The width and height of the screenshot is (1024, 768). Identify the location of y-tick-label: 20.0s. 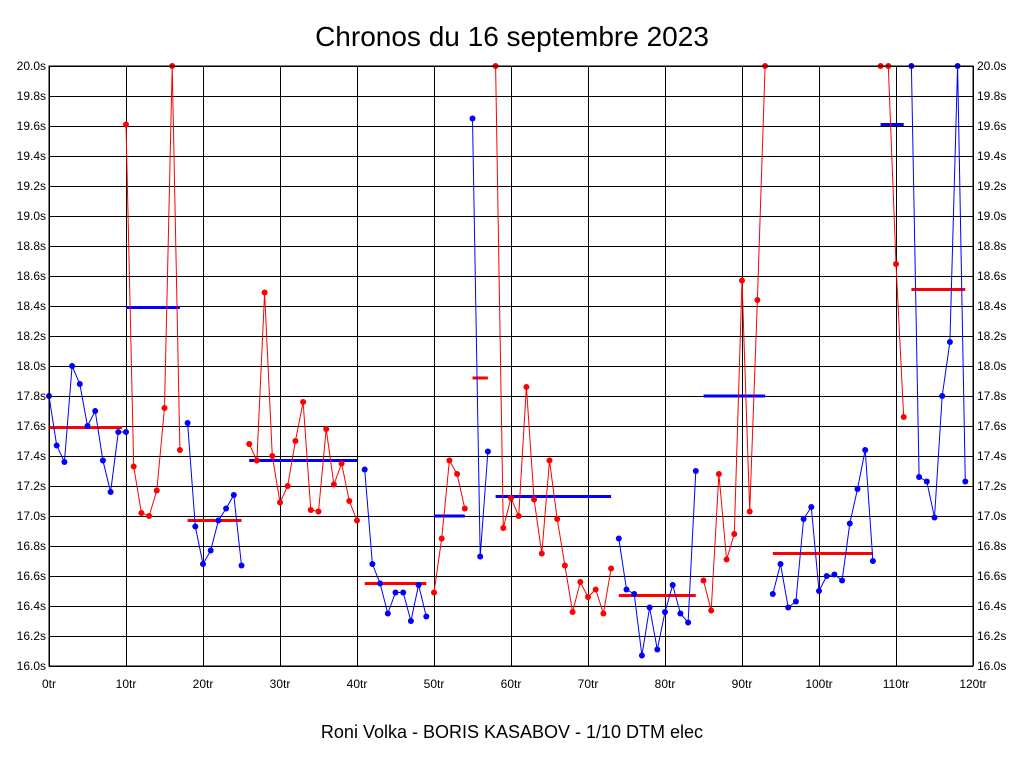
(31, 66).